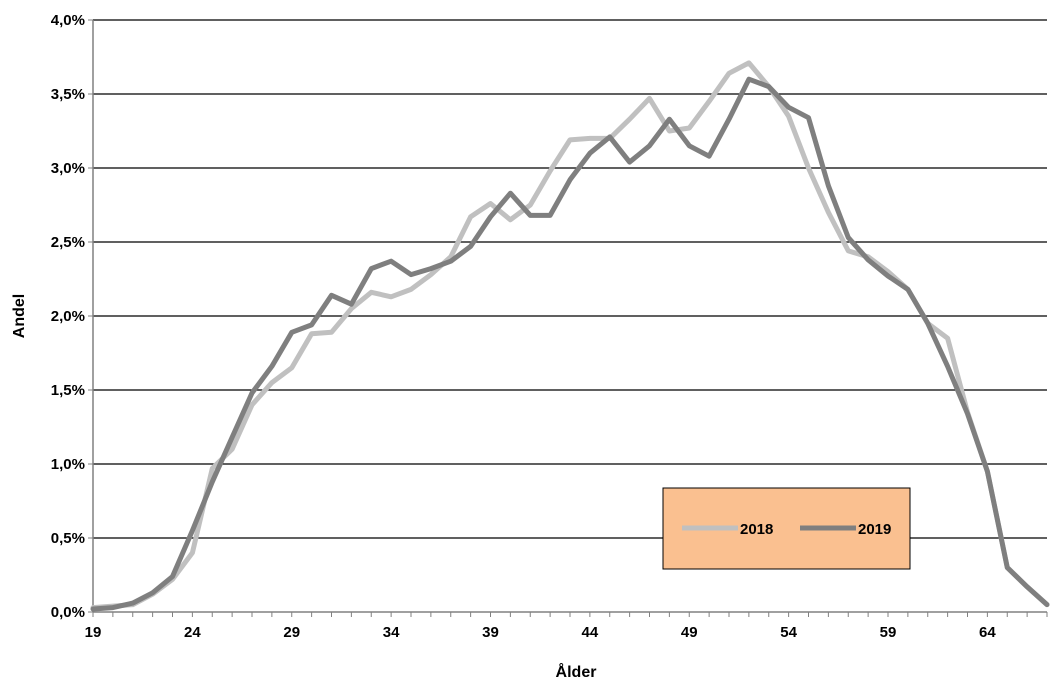 This screenshot has width=1051, height=684. Describe the element at coordinates (68, 20) in the screenshot. I see `y-tick-label: 4,0%` at that location.